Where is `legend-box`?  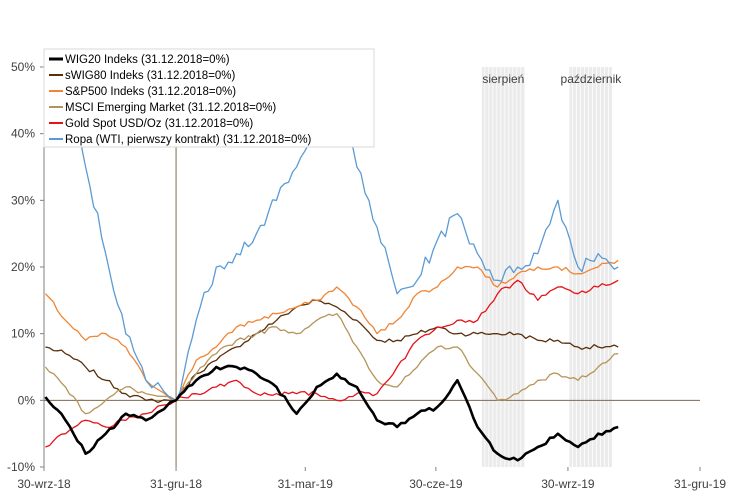
legend-box is located at coordinates (209, 98).